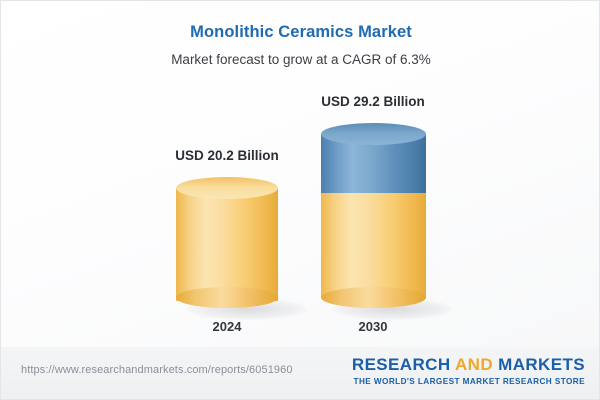 This screenshot has height=400, width=600. What do you see at coordinates (227, 326) in the screenshot?
I see `category-label-2024: 2024` at bounding box center [227, 326].